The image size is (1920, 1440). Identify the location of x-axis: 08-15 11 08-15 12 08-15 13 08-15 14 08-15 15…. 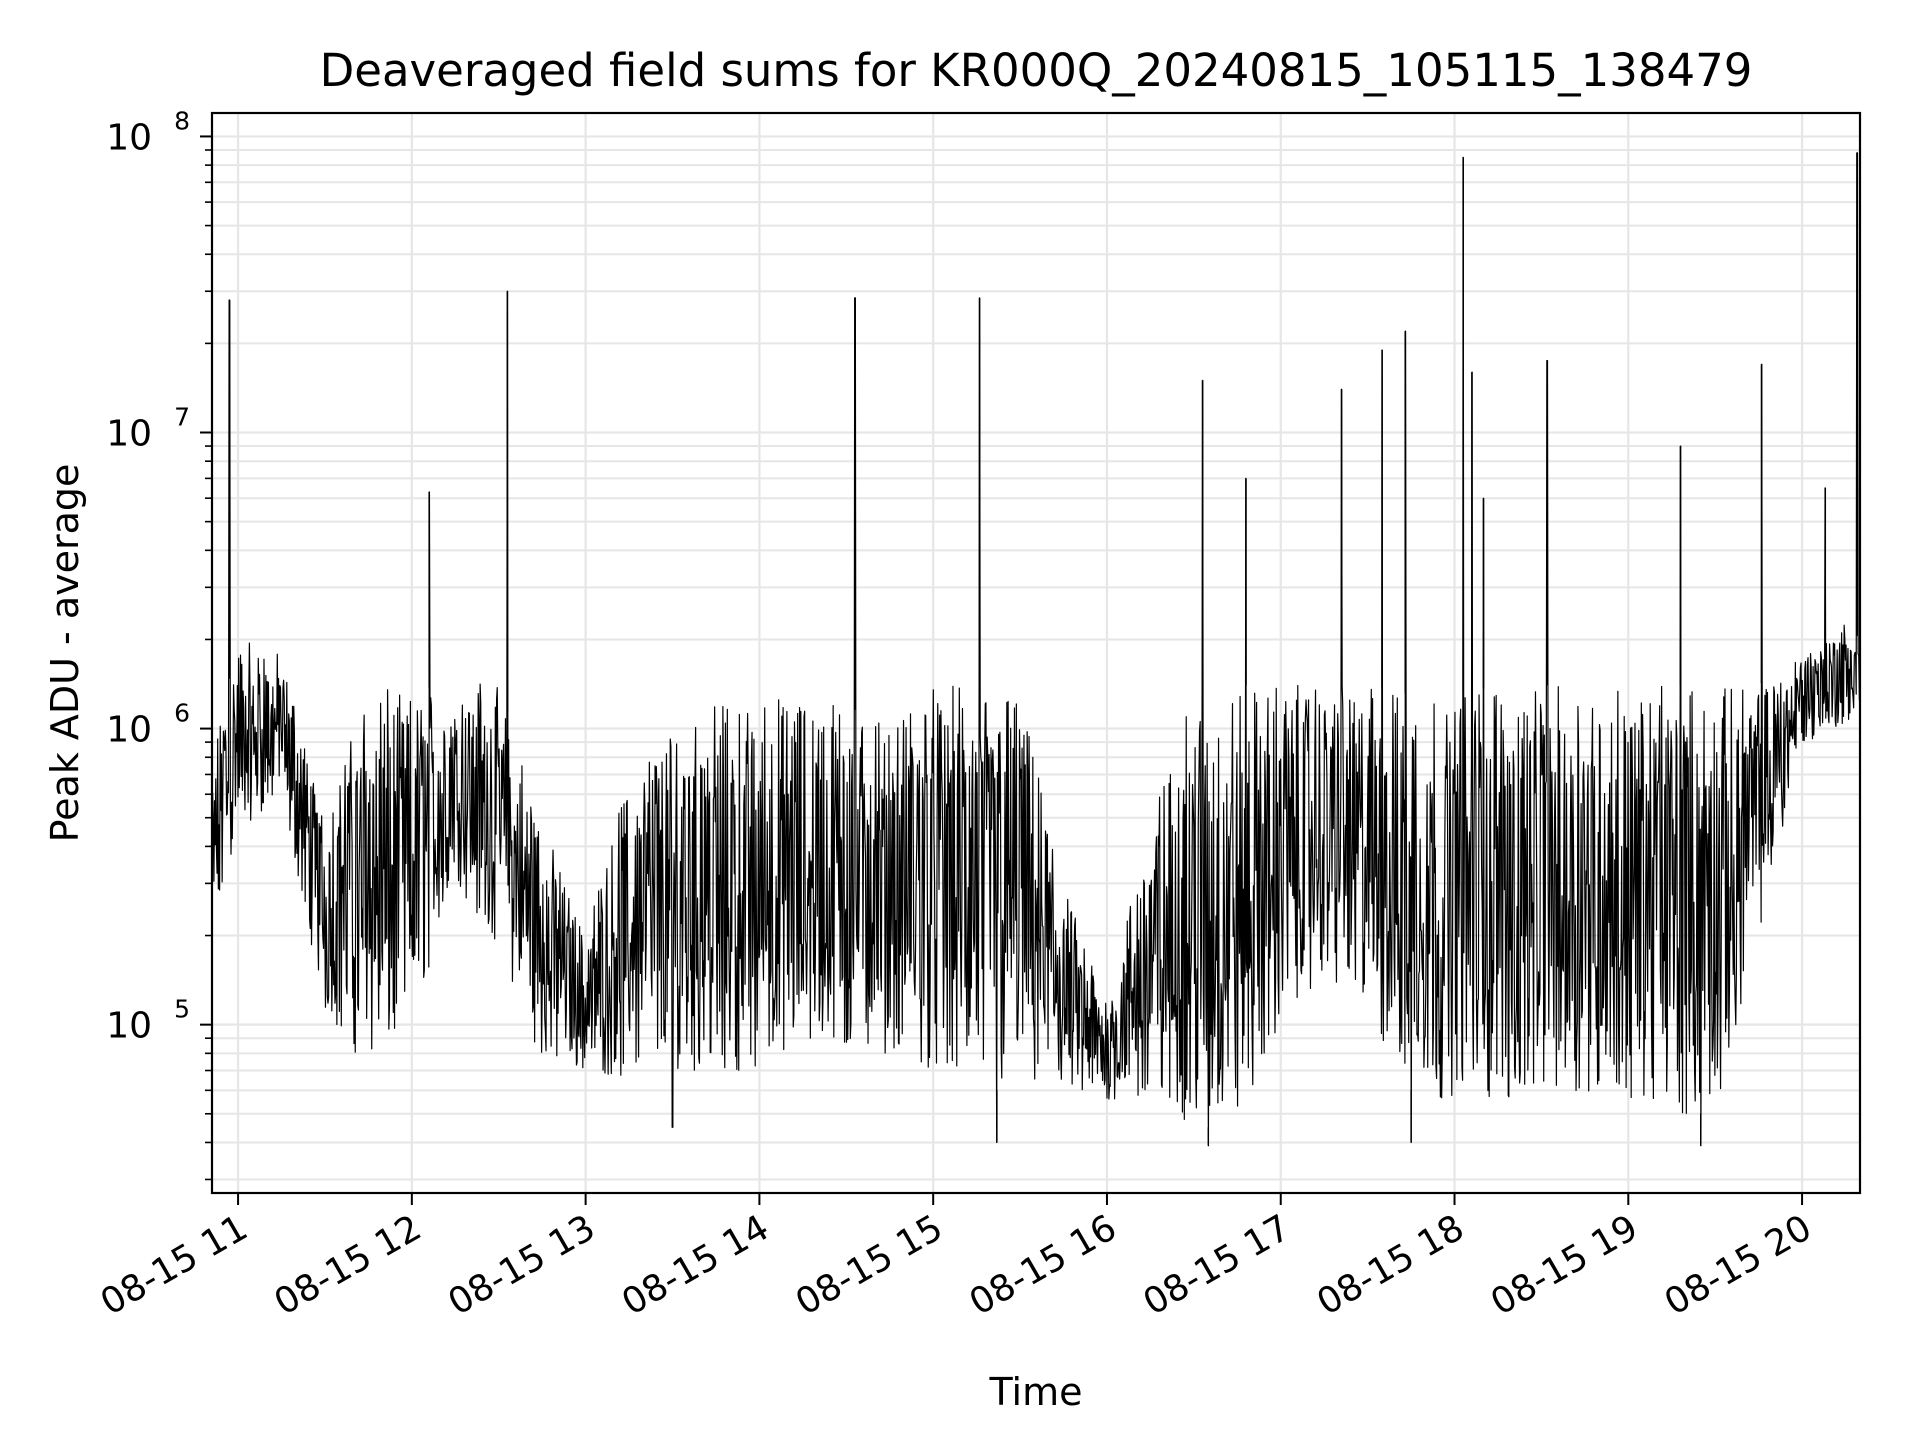
(956, 1258).